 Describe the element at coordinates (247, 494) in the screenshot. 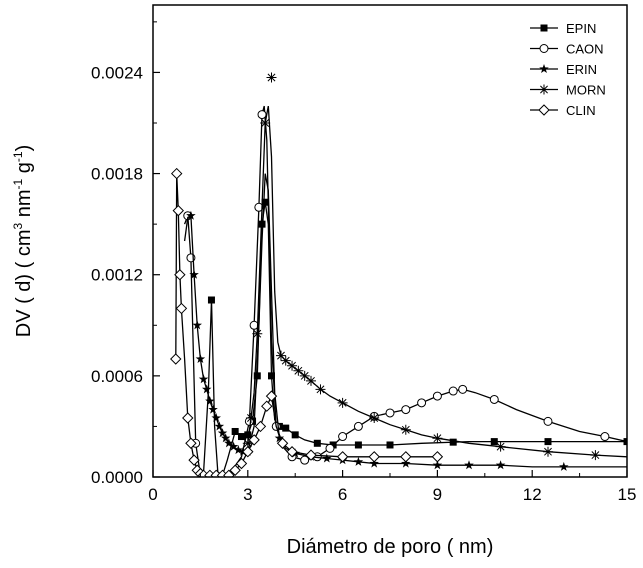

I see `x-tick-label: 3` at that location.